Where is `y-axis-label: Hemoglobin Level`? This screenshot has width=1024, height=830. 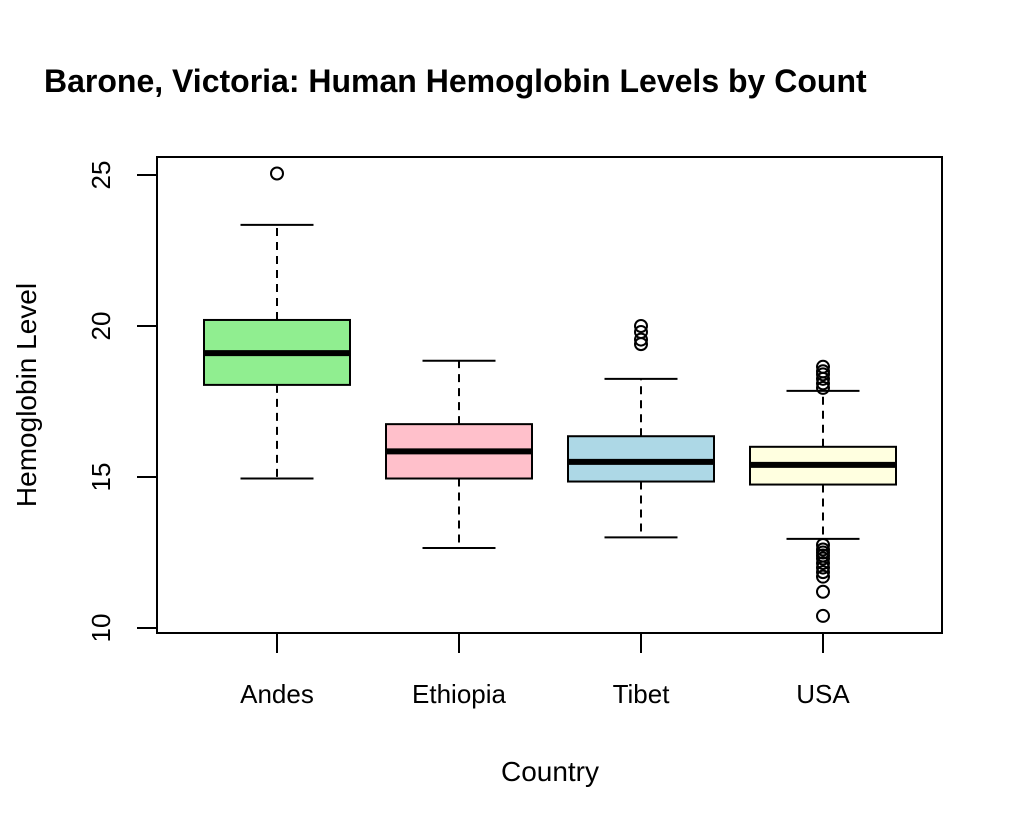
y-axis-label: Hemoglobin Level is located at coordinates (26, 395).